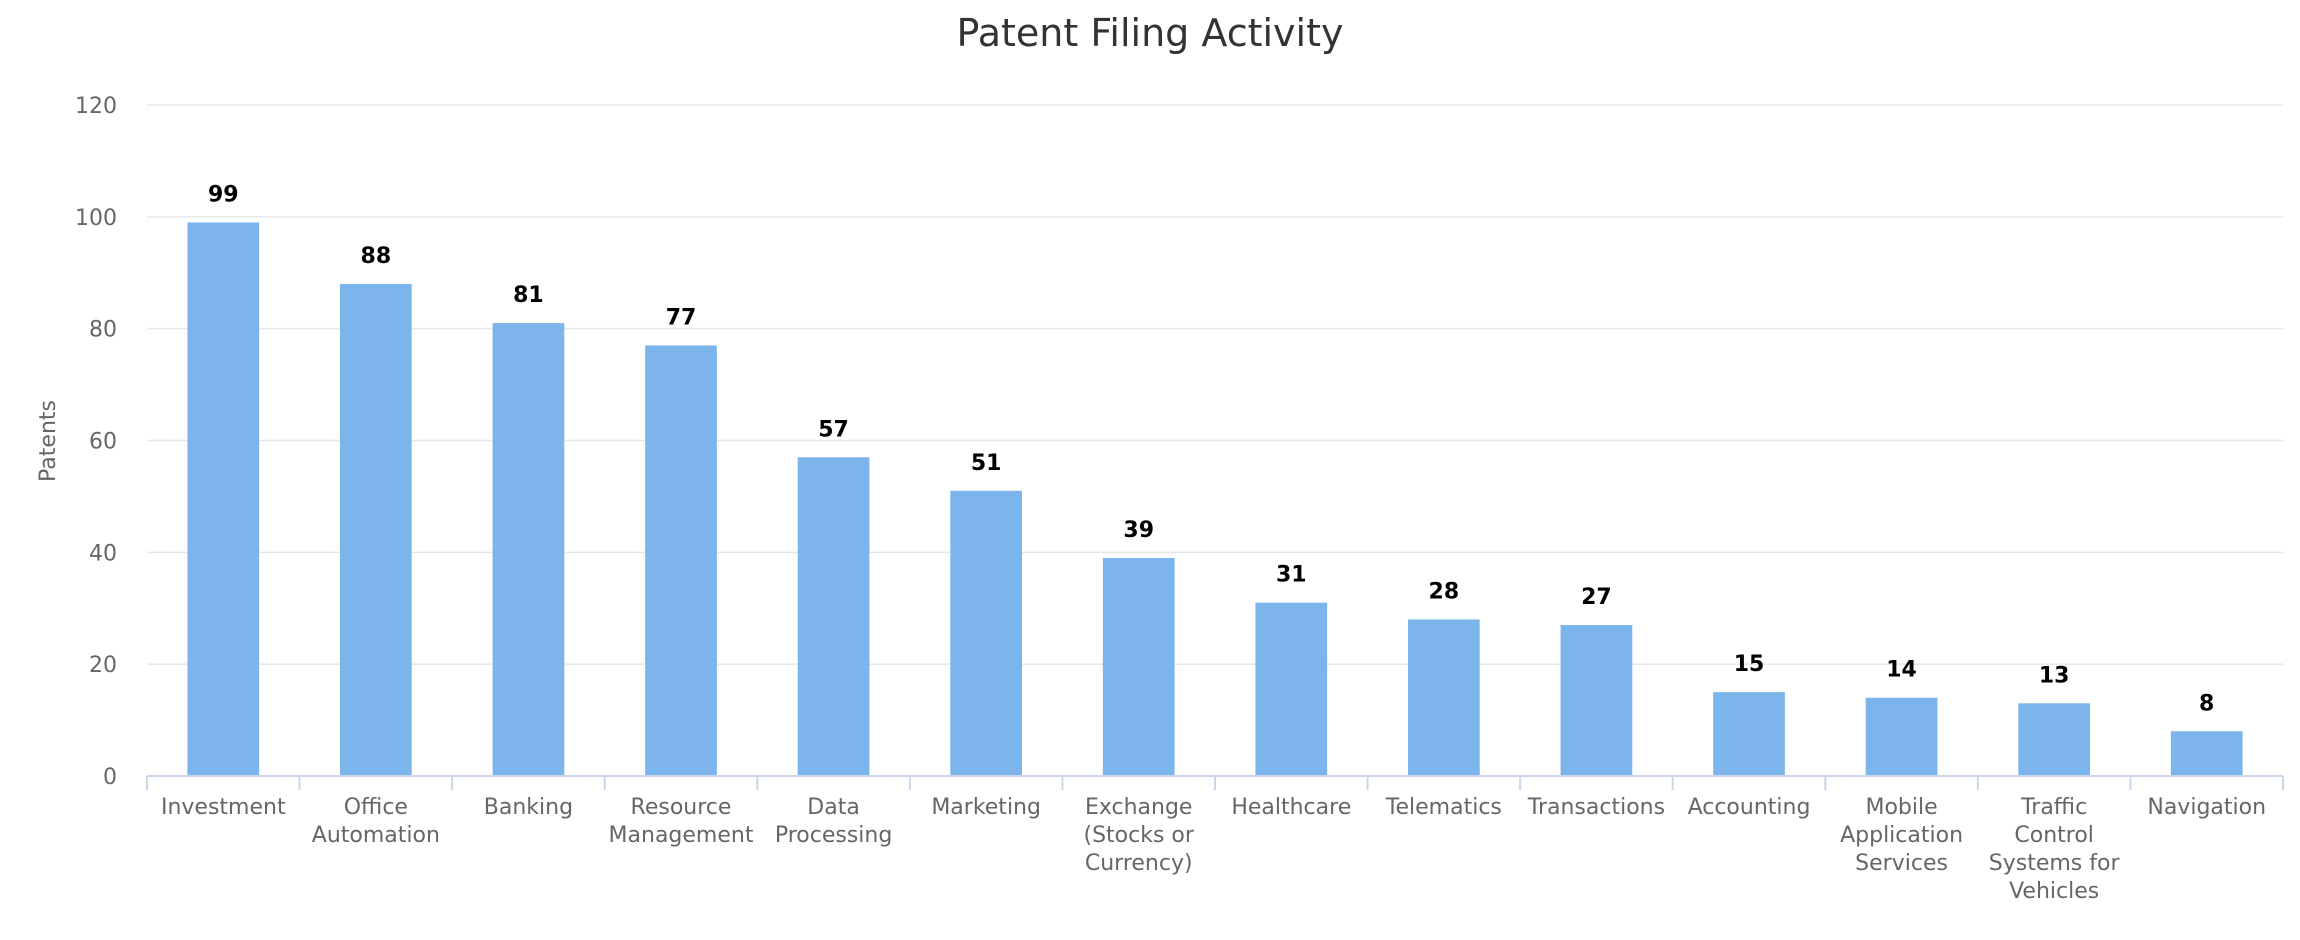  I want to click on data-label: 31, so click(1291, 575).